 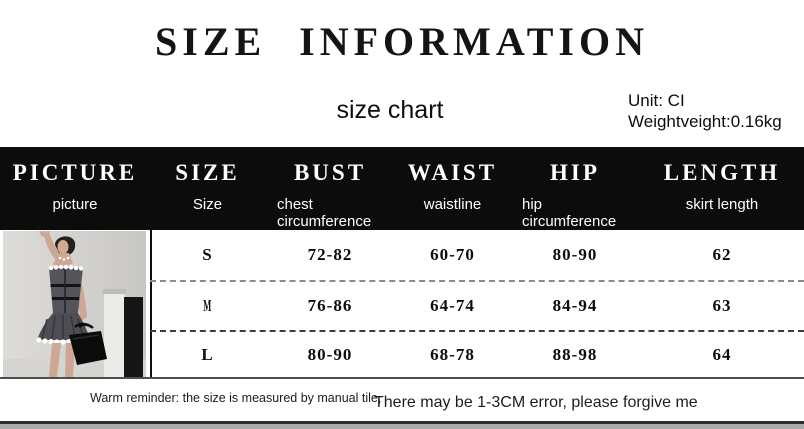 What do you see at coordinates (656, 100) in the screenshot?
I see `unit-line: Unit: CI` at bounding box center [656, 100].